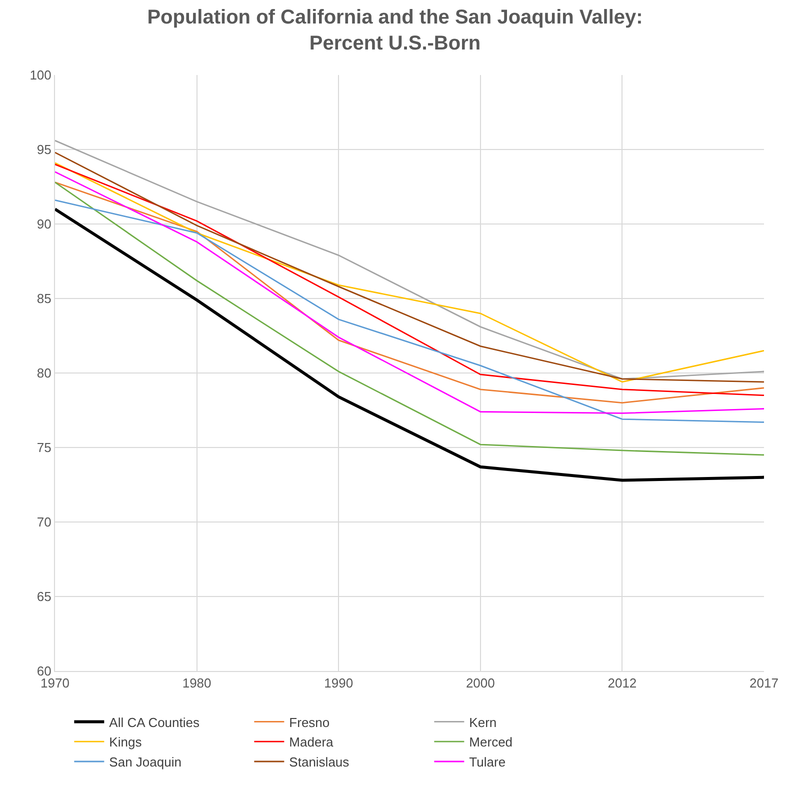  What do you see at coordinates (44, 448) in the screenshot?
I see `y-tick-label: 75` at bounding box center [44, 448].